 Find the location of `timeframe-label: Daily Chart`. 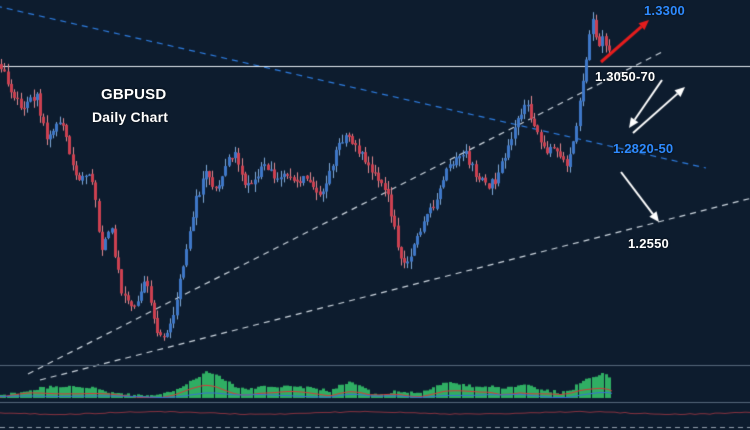

timeframe-label: Daily Chart is located at coordinates (130, 117).